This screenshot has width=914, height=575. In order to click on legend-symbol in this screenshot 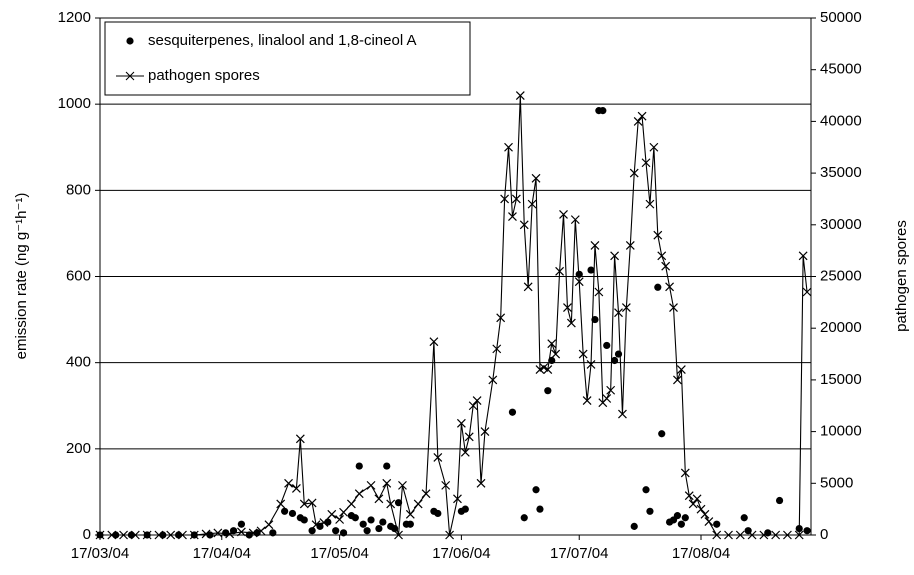, I will do `click(130, 76)`.